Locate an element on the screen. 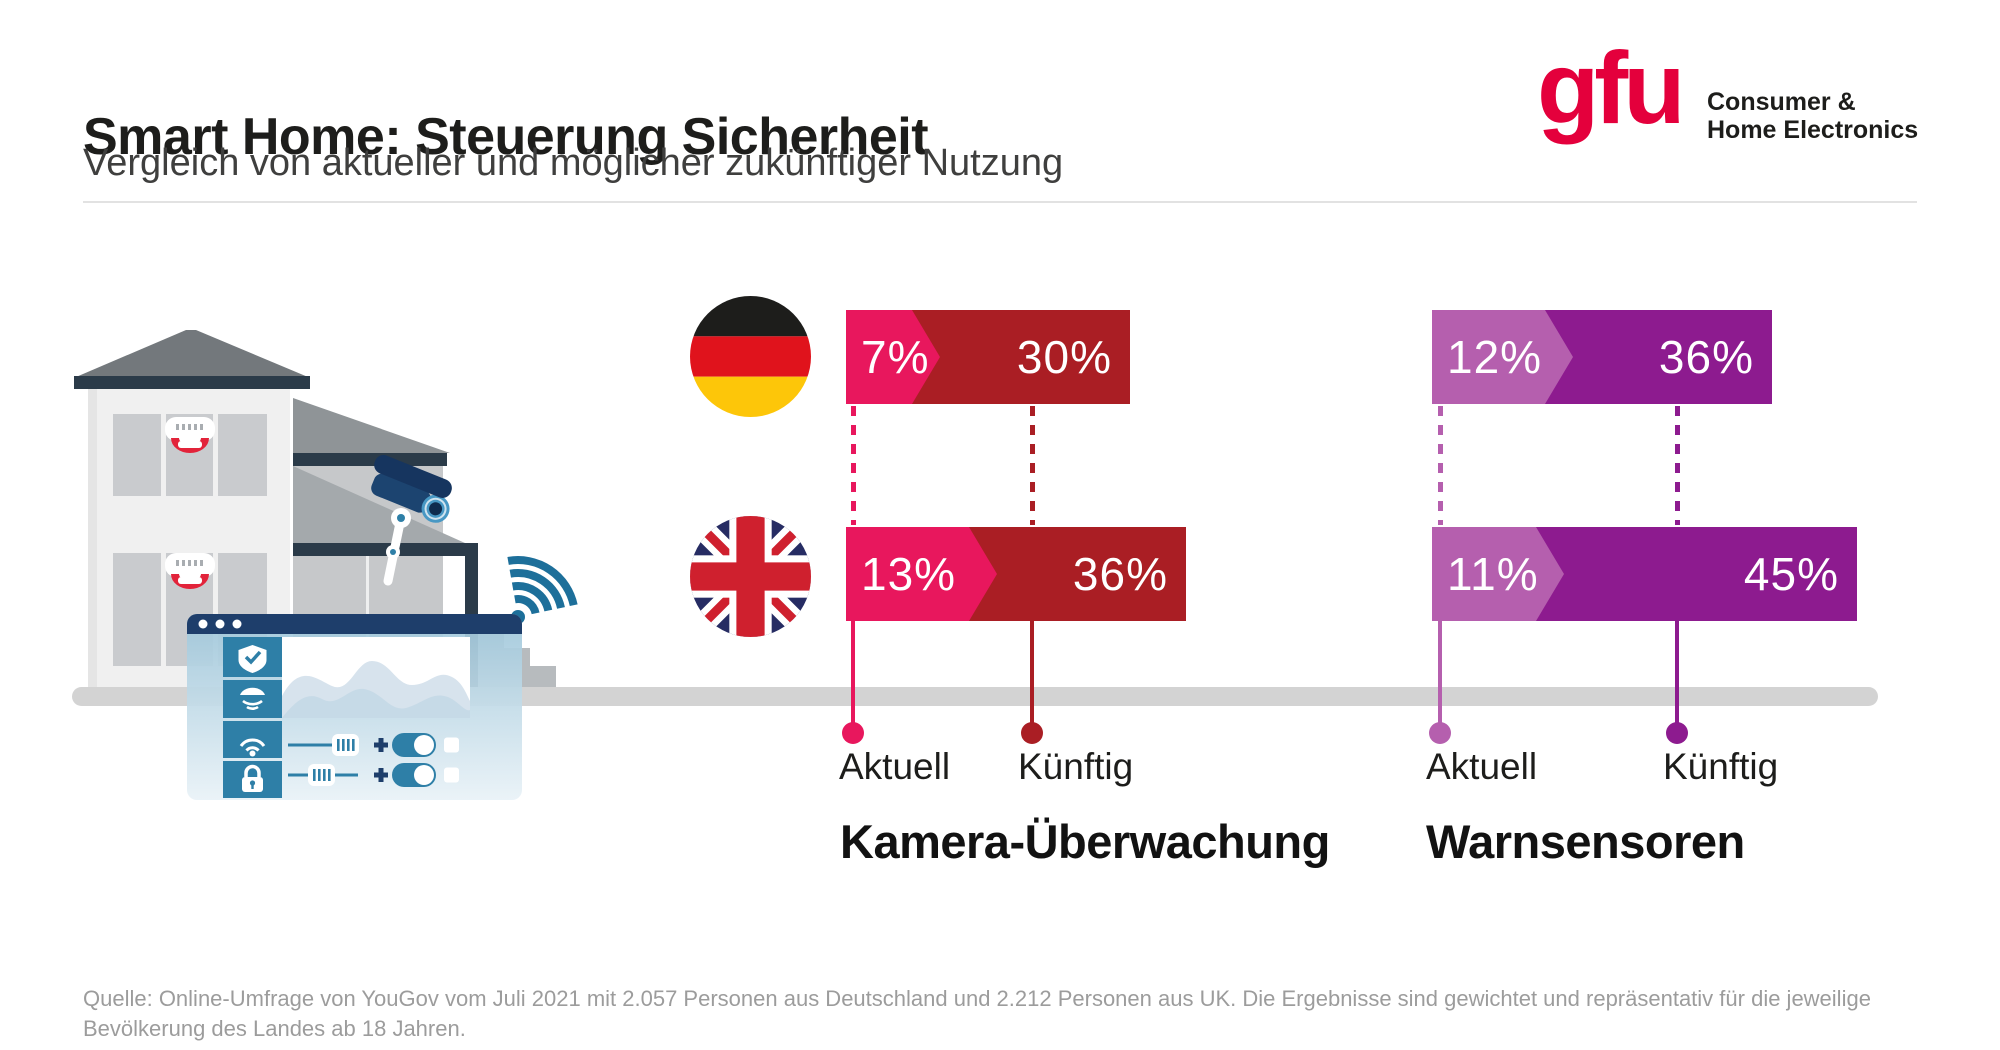 The width and height of the screenshot is (2000, 1050). shield-check-icon is located at coordinates (252, 659).